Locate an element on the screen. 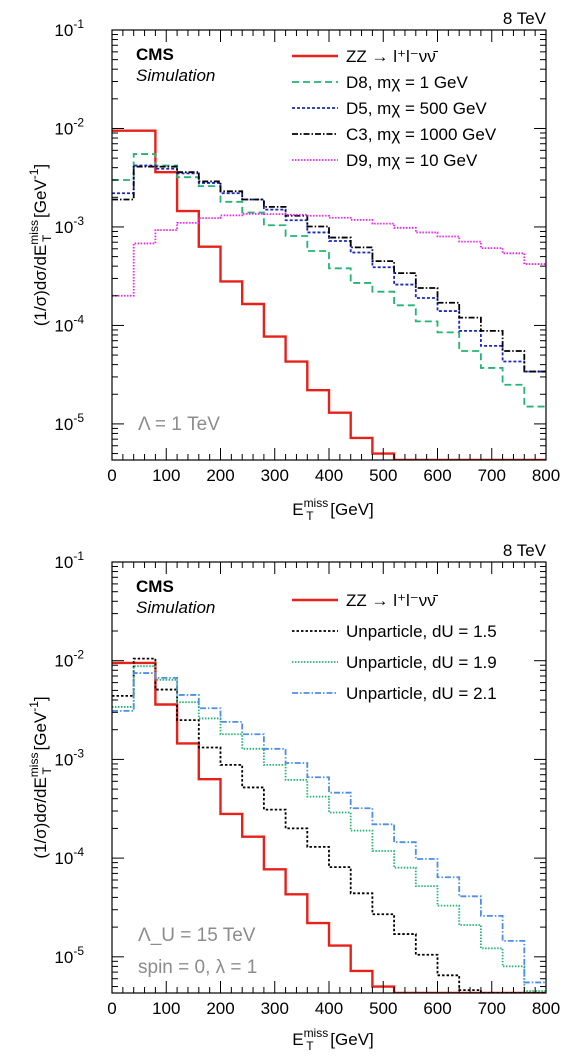 The image size is (579, 1057). y-tick-exponent: -5 is located at coordinates (78, 418).